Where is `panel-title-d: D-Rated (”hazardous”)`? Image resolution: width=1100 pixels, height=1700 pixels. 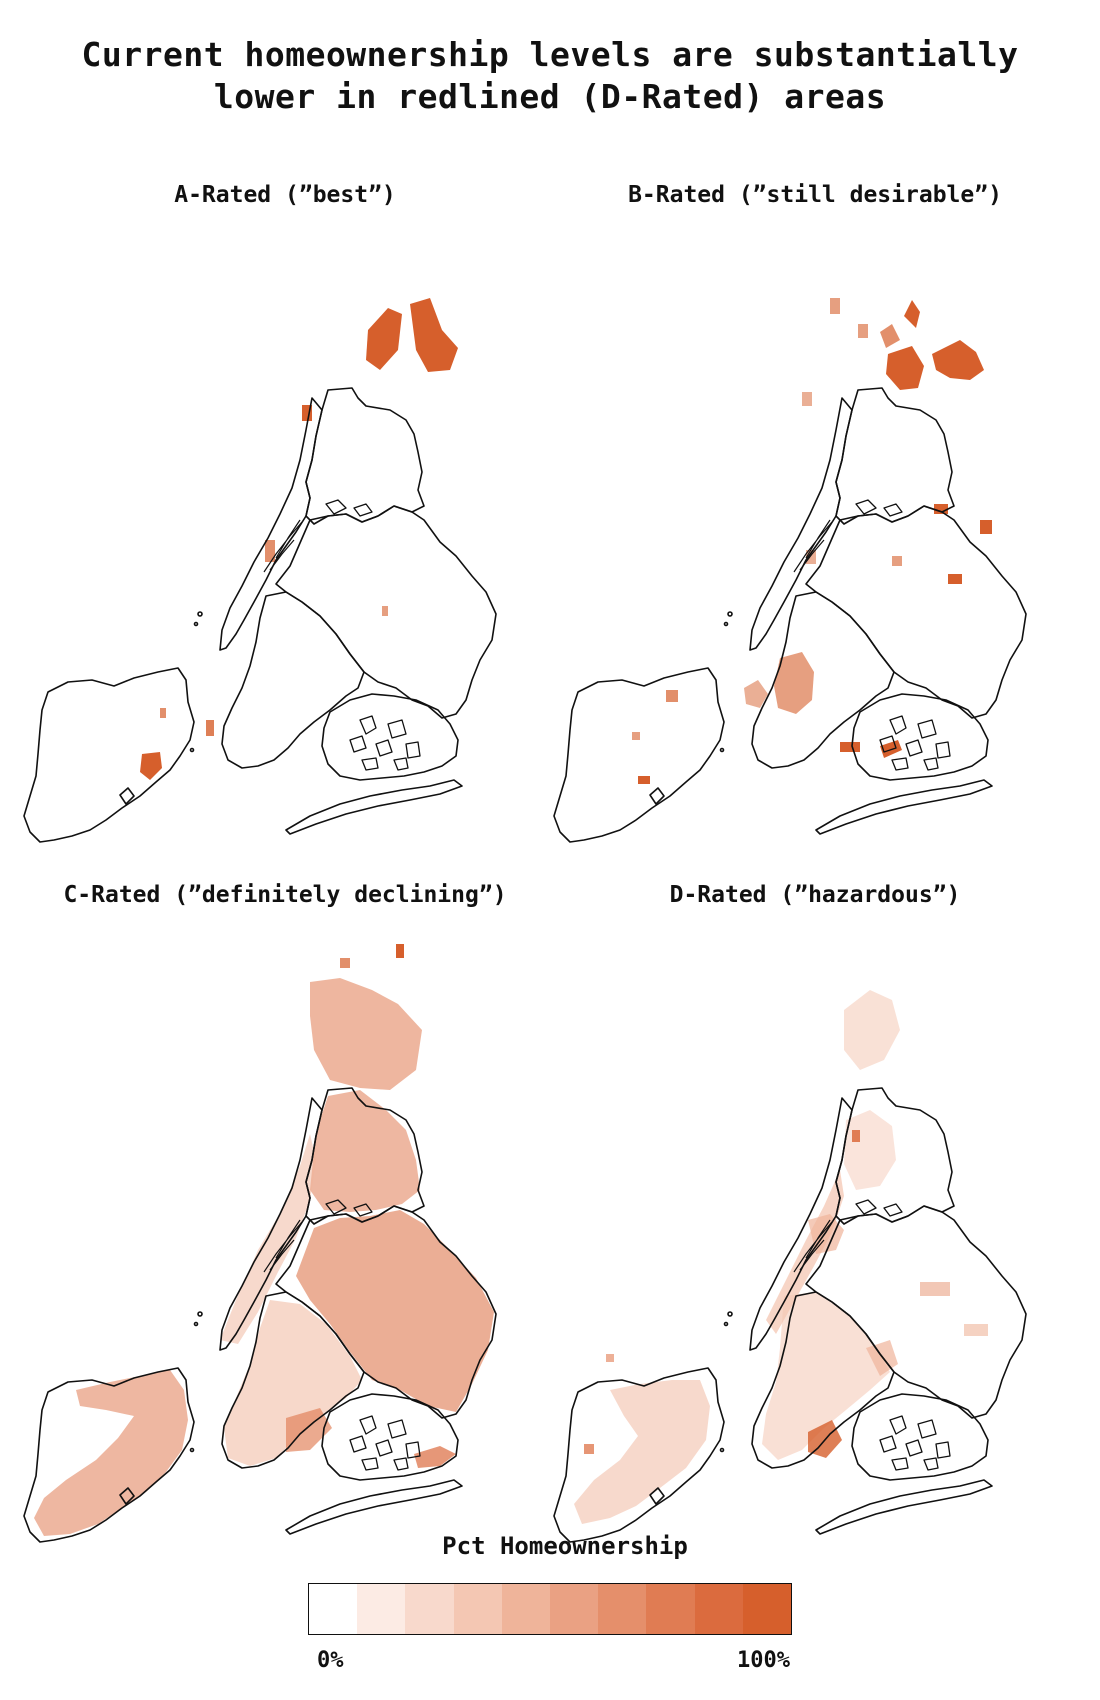 panel-title-d: D-Rated (”hazardous”) is located at coordinates (815, 895).